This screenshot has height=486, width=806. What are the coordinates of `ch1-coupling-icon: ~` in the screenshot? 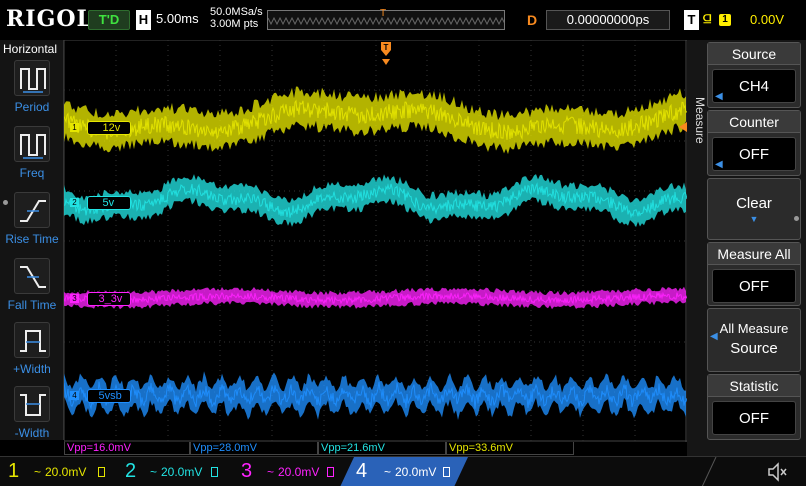 It's located at (38, 472).